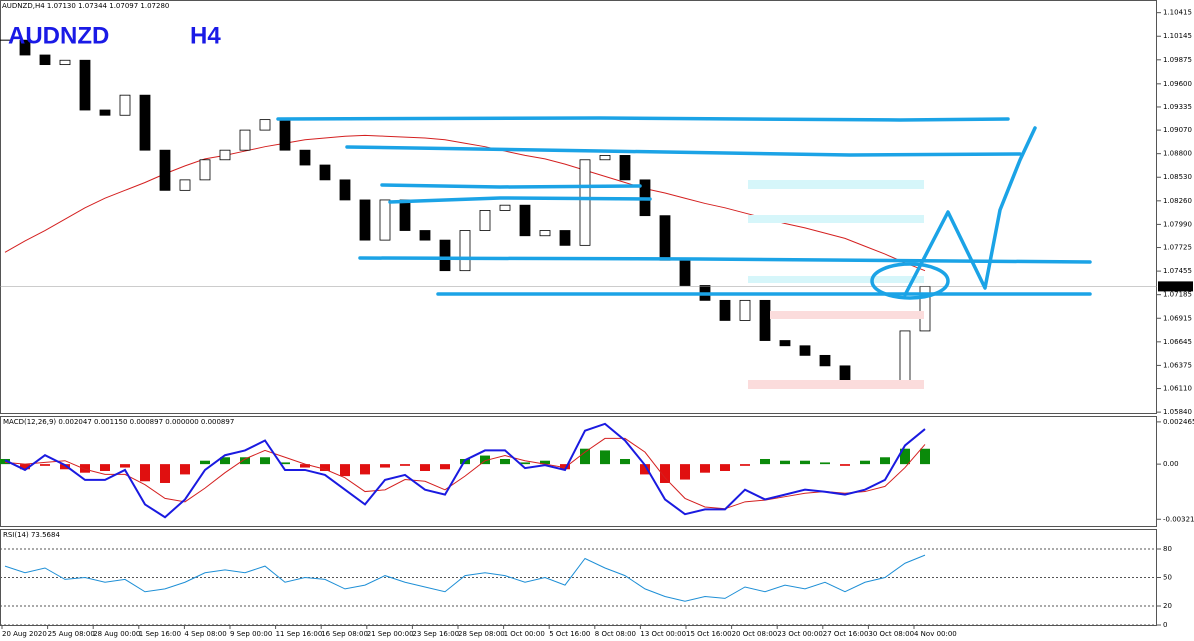 Image resolution: width=1194 pixels, height=641 pixels. I want to click on x-tick-label: 21 Sep 00:00, so click(390, 634).